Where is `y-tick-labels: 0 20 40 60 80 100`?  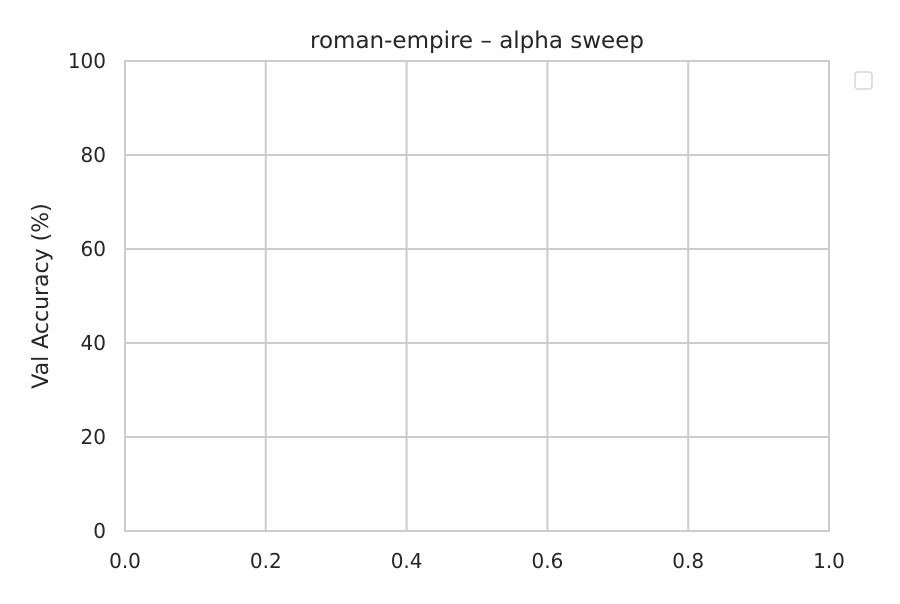
y-tick-labels: 0 20 40 60 80 100 is located at coordinates (87, 296).